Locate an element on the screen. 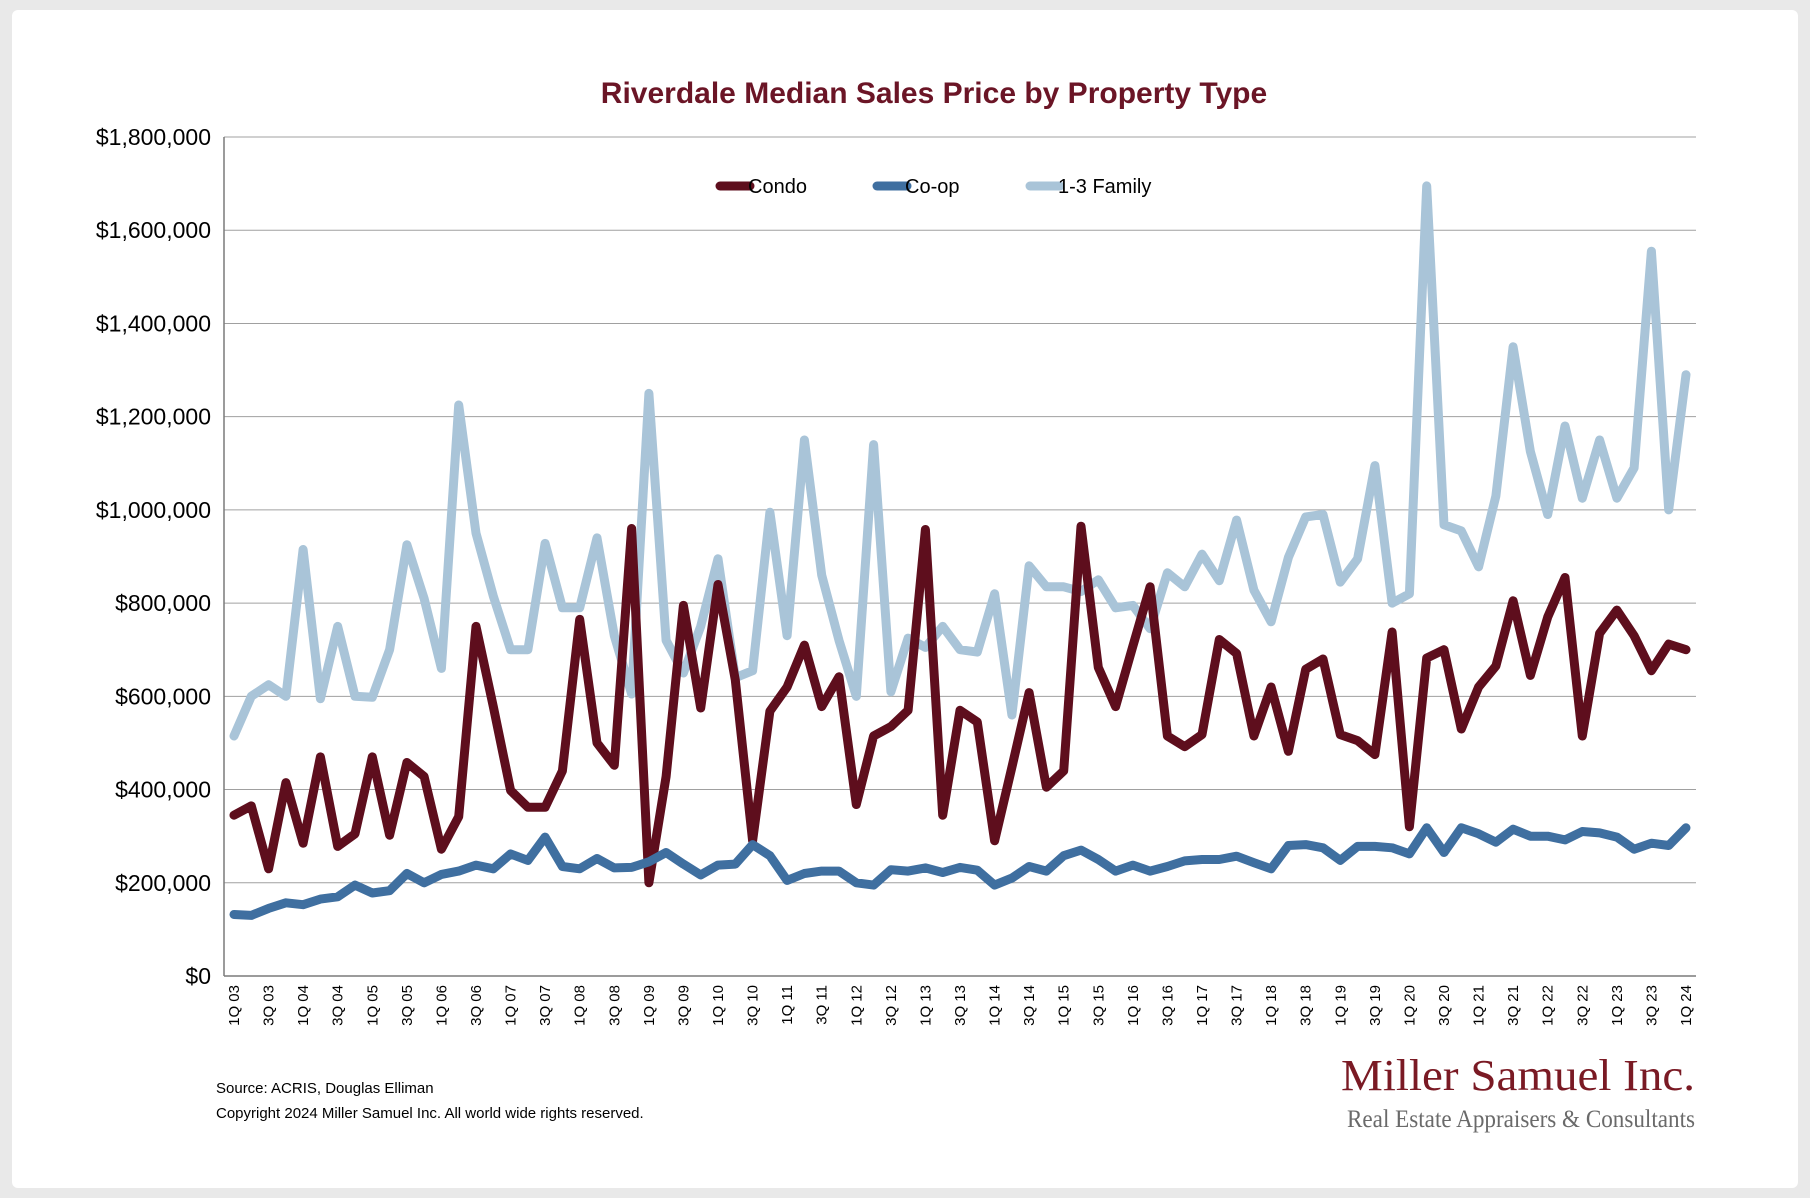  x-tick-label: 1Q 16 is located at coordinates (1133, 1005).